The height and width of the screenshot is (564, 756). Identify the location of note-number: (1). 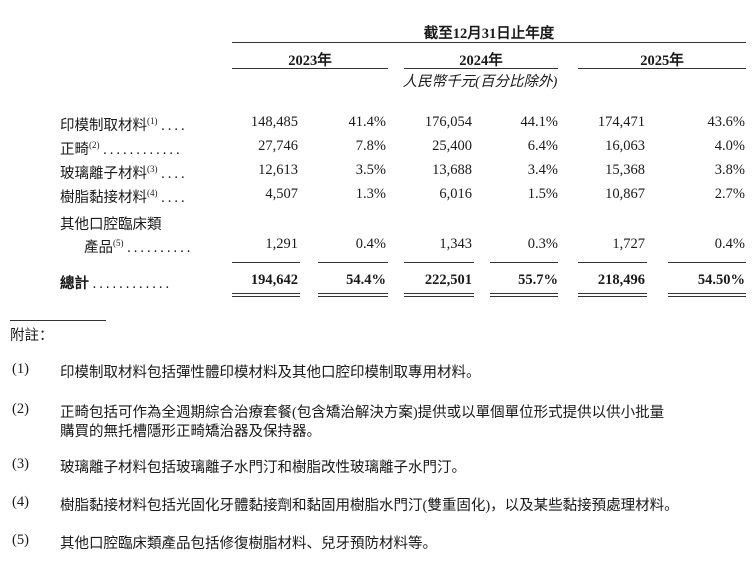
(20, 369).